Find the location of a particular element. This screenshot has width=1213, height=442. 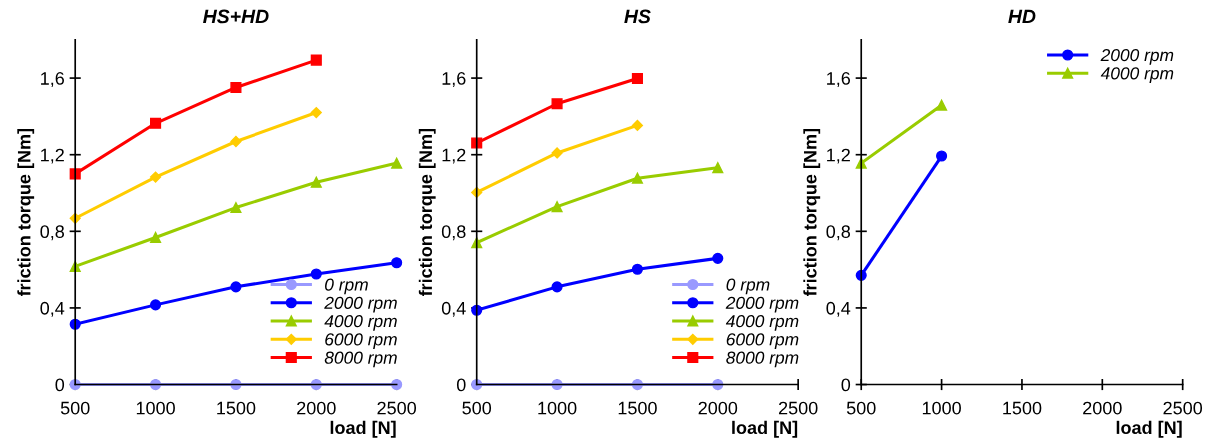

chart-title: HS+HD is located at coordinates (236, 16).